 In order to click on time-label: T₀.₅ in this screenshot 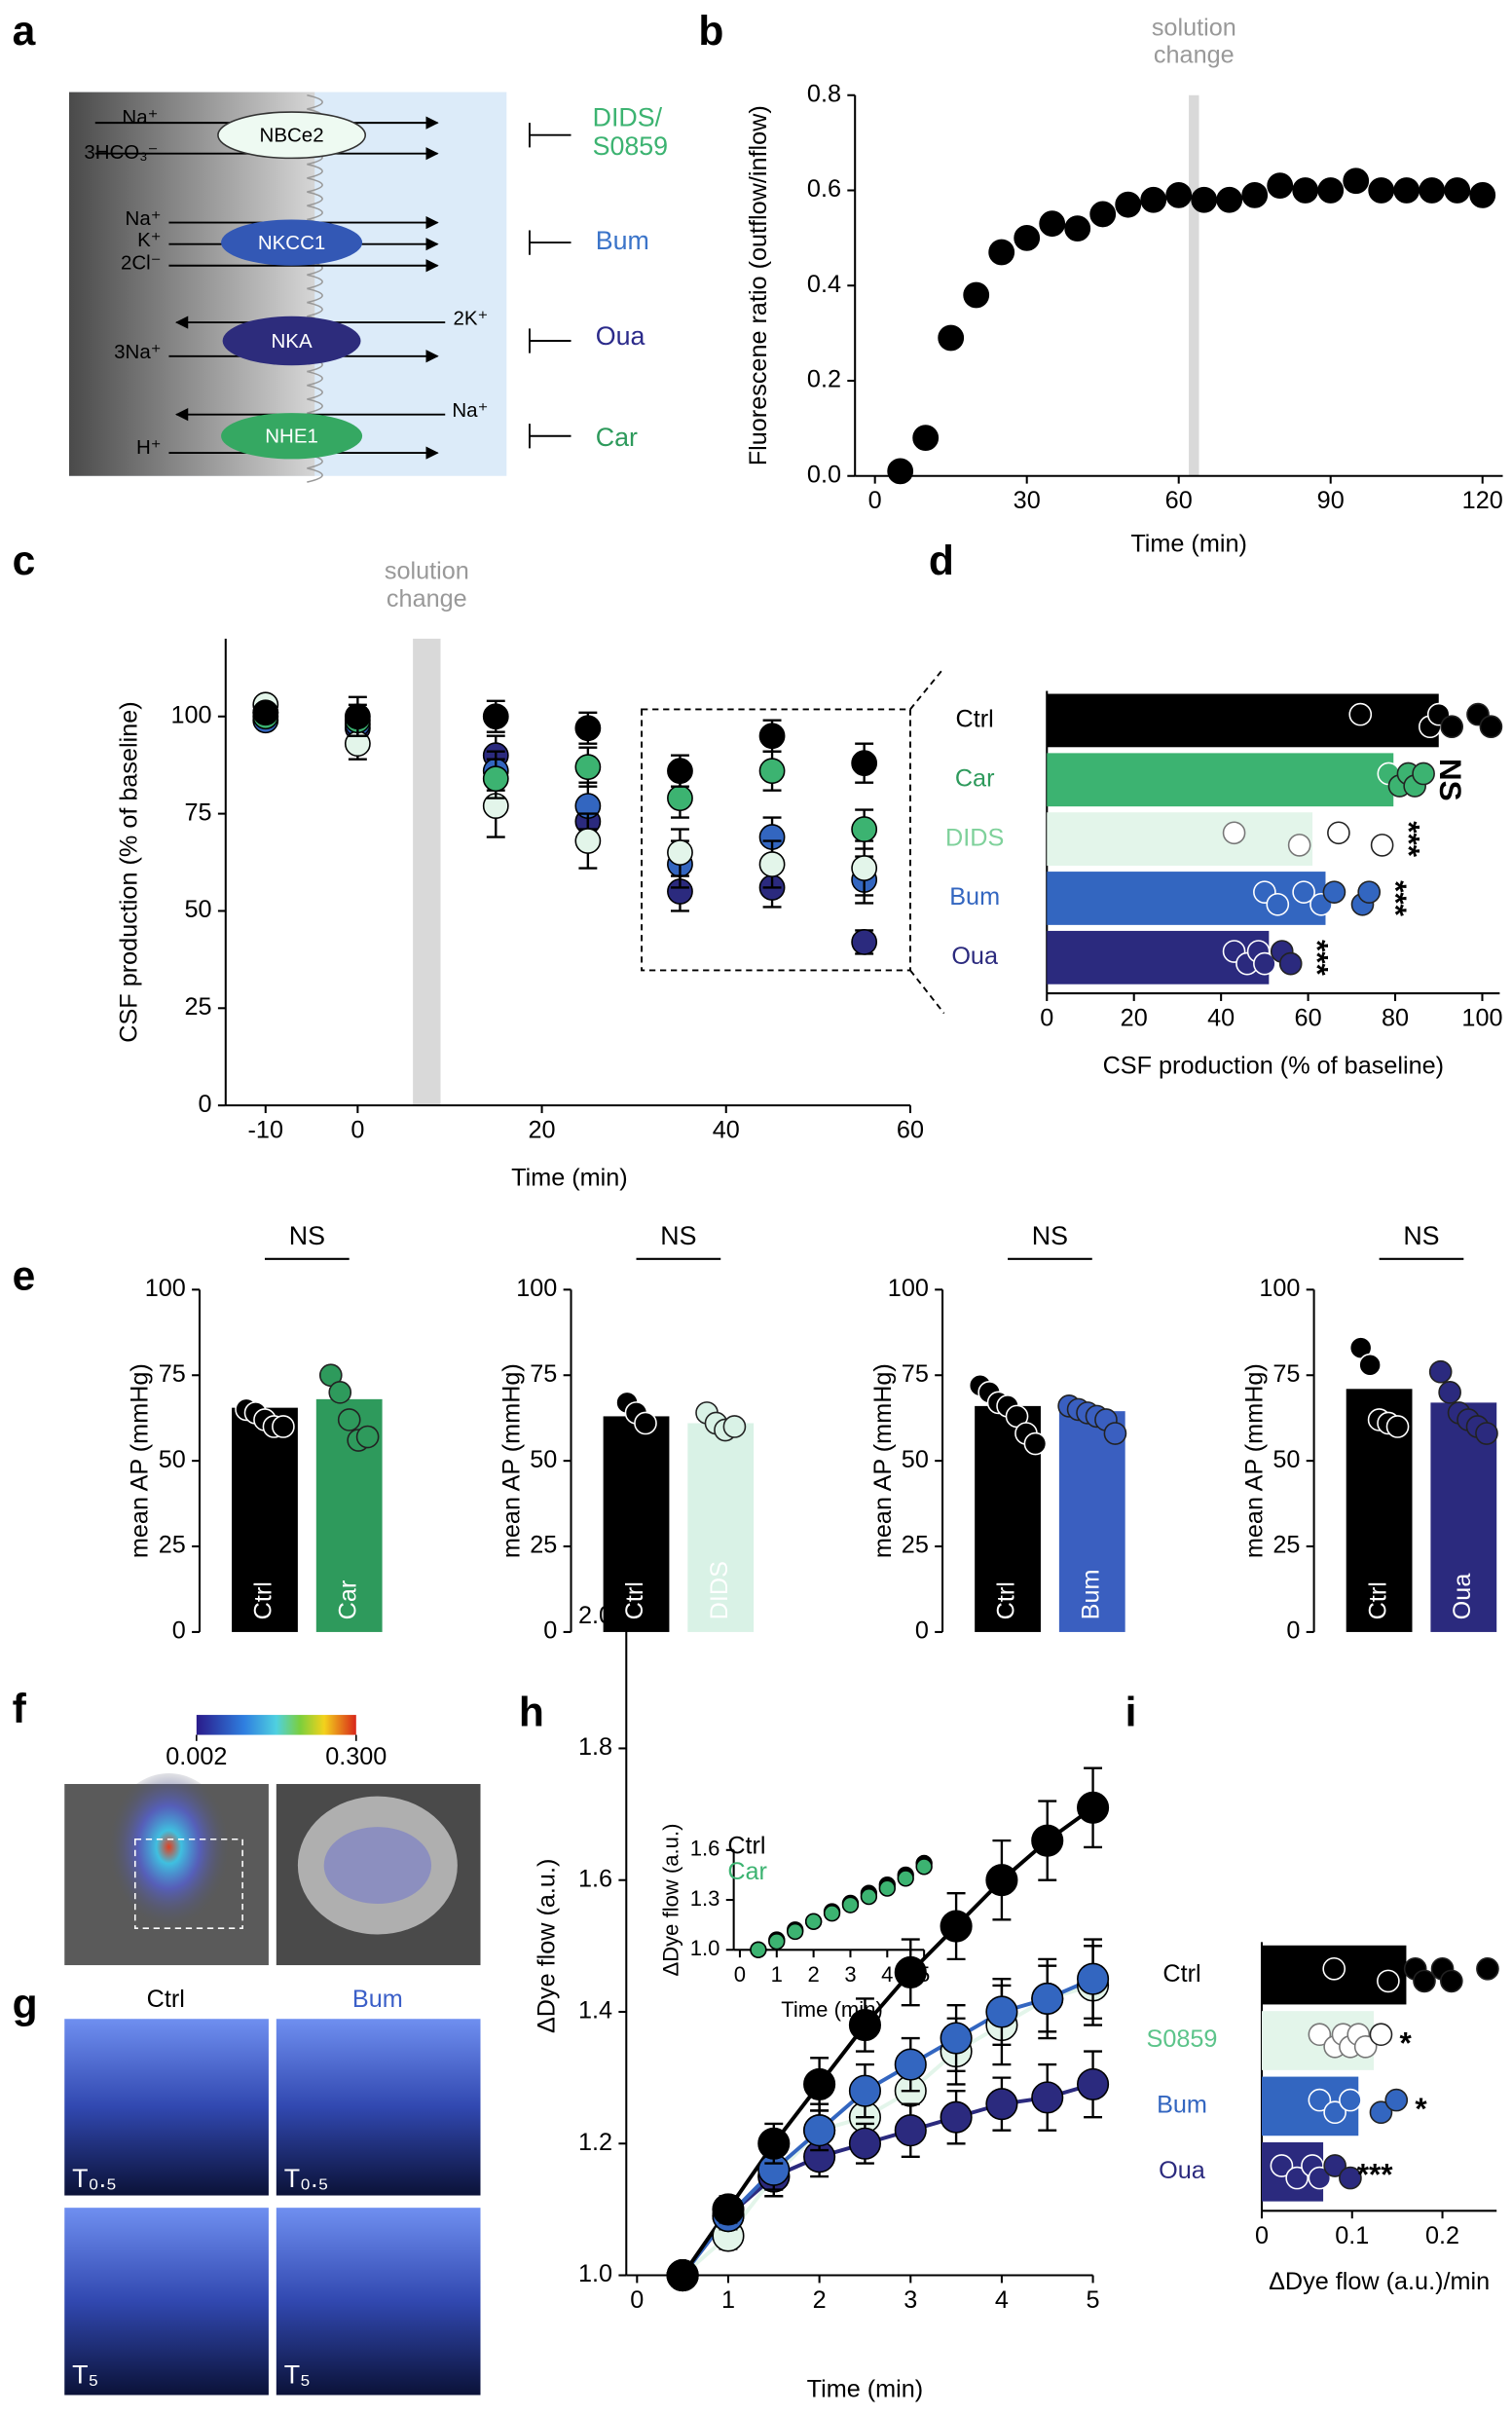, I will do `click(94, 2178)`.